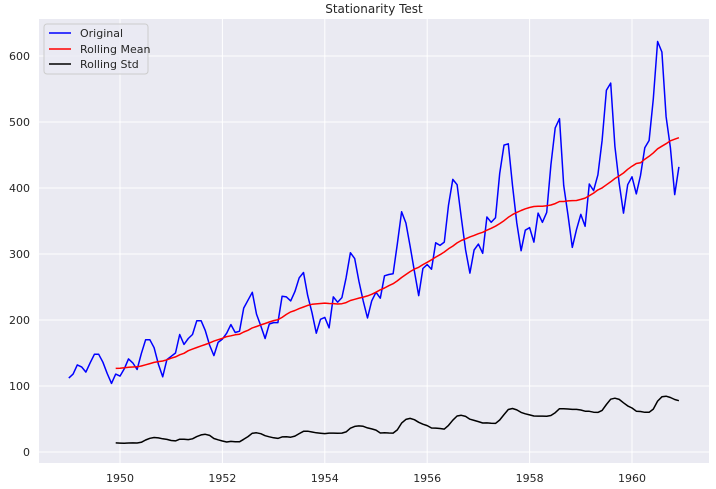 The height and width of the screenshot is (489, 716). I want to click on legend-label-original: Original, so click(101, 33).